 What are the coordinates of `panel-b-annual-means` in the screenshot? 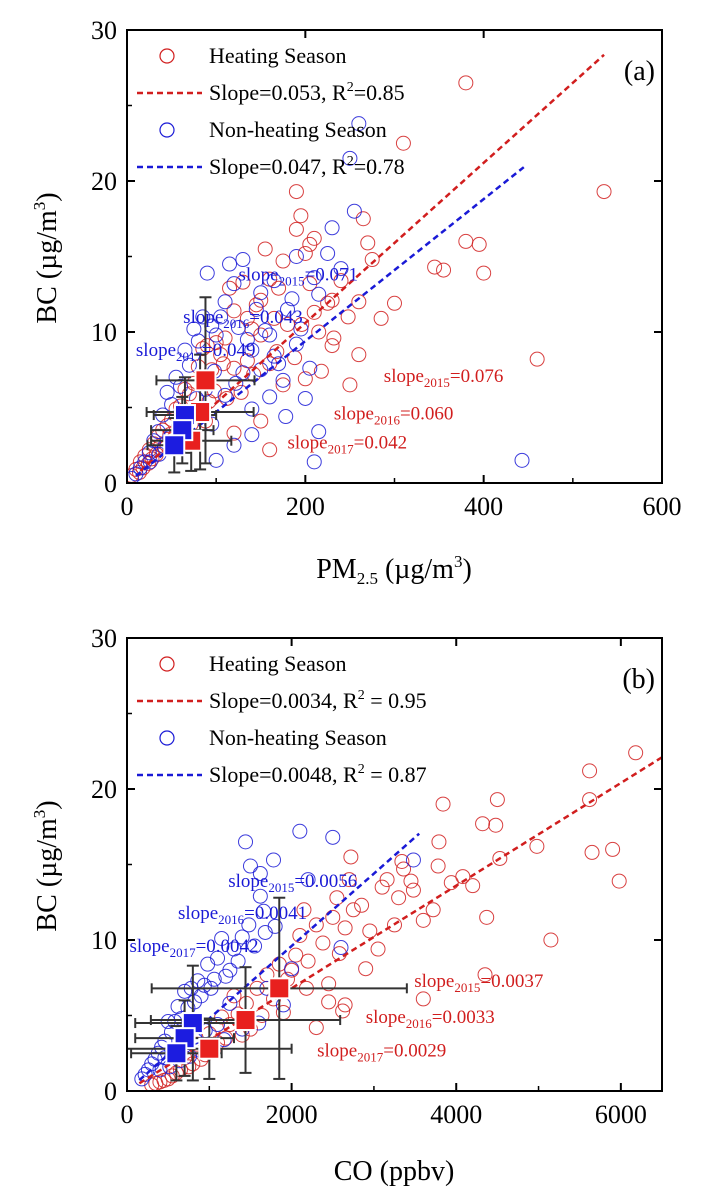 It's located at (228, 1021).